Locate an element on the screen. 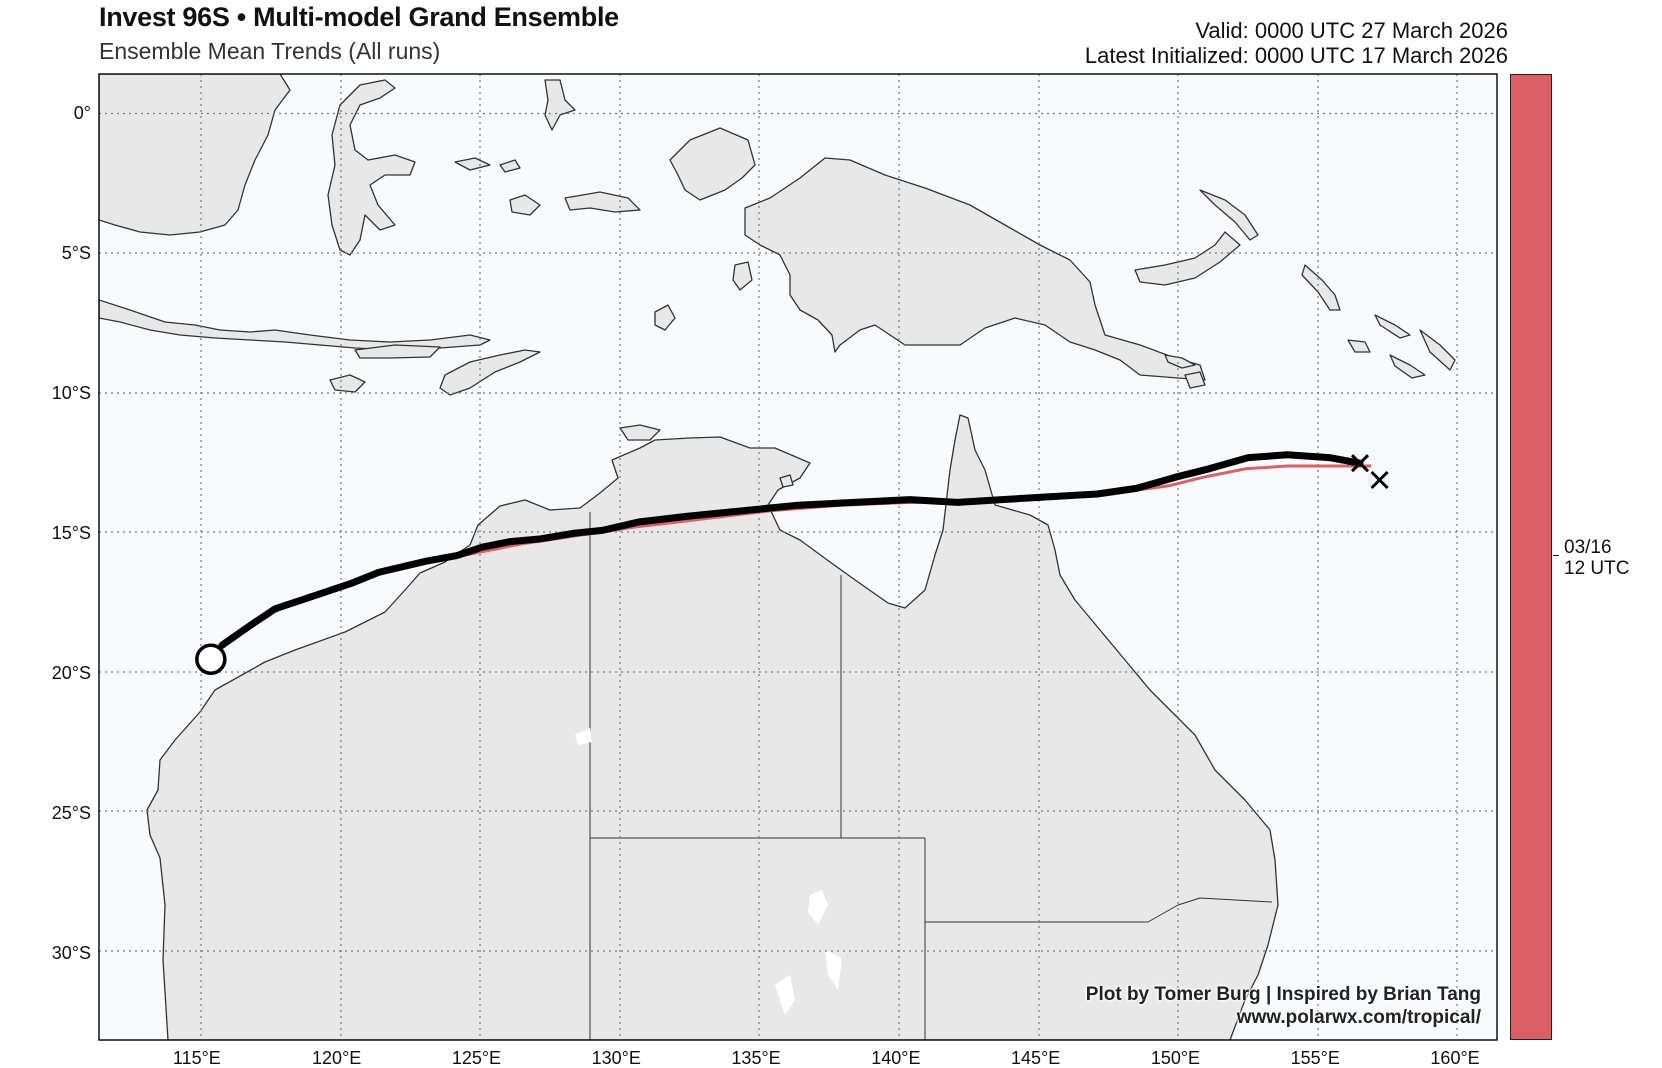 The width and height of the screenshot is (1662, 1068). latitude-label: 25°S is located at coordinates (71, 813).